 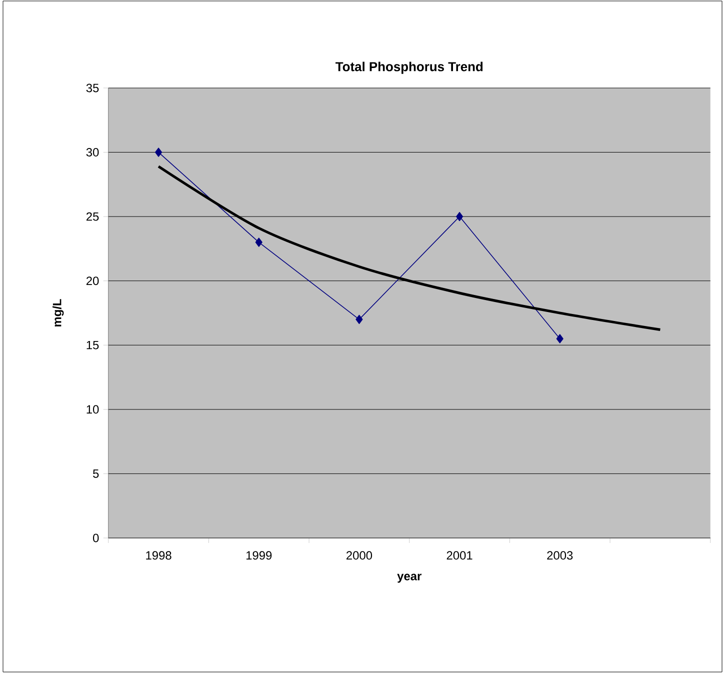 What do you see at coordinates (92, 216) in the screenshot?
I see `y-tick-label: 25` at bounding box center [92, 216].